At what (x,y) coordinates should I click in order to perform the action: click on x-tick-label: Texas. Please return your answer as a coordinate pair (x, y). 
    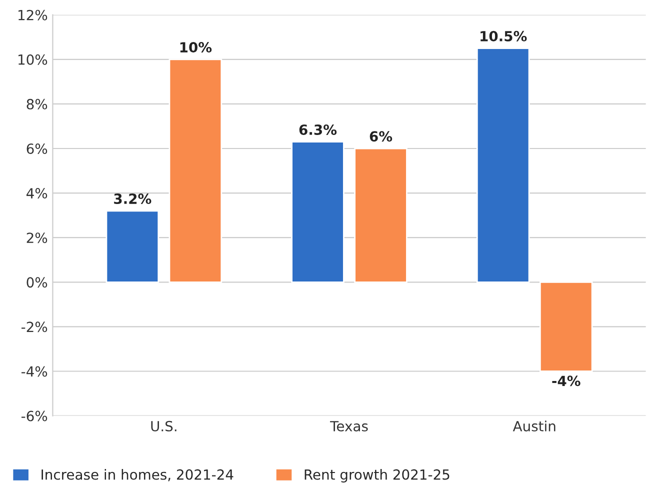
    Looking at the image, I should click on (349, 426).